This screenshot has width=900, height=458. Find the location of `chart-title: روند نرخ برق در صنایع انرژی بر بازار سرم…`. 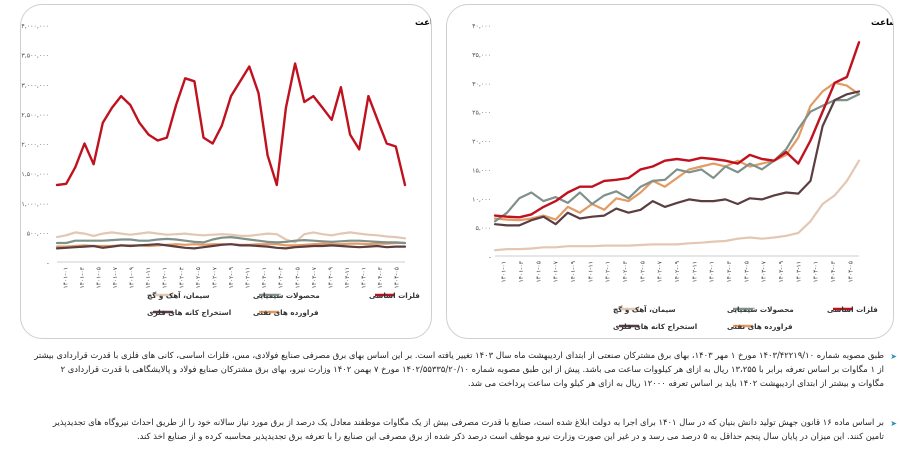

chart-title: روند نرخ برق در صنایع انرژی بر بازار سرم… is located at coordinates (882, 22).